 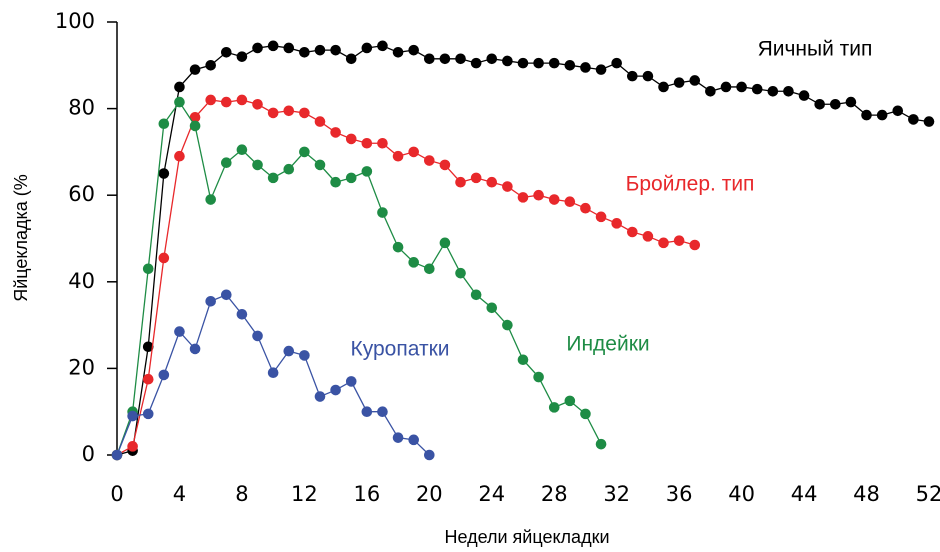 What do you see at coordinates (75, 21) in the screenshot?
I see `y-tick-label: 100` at bounding box center [75, 21].